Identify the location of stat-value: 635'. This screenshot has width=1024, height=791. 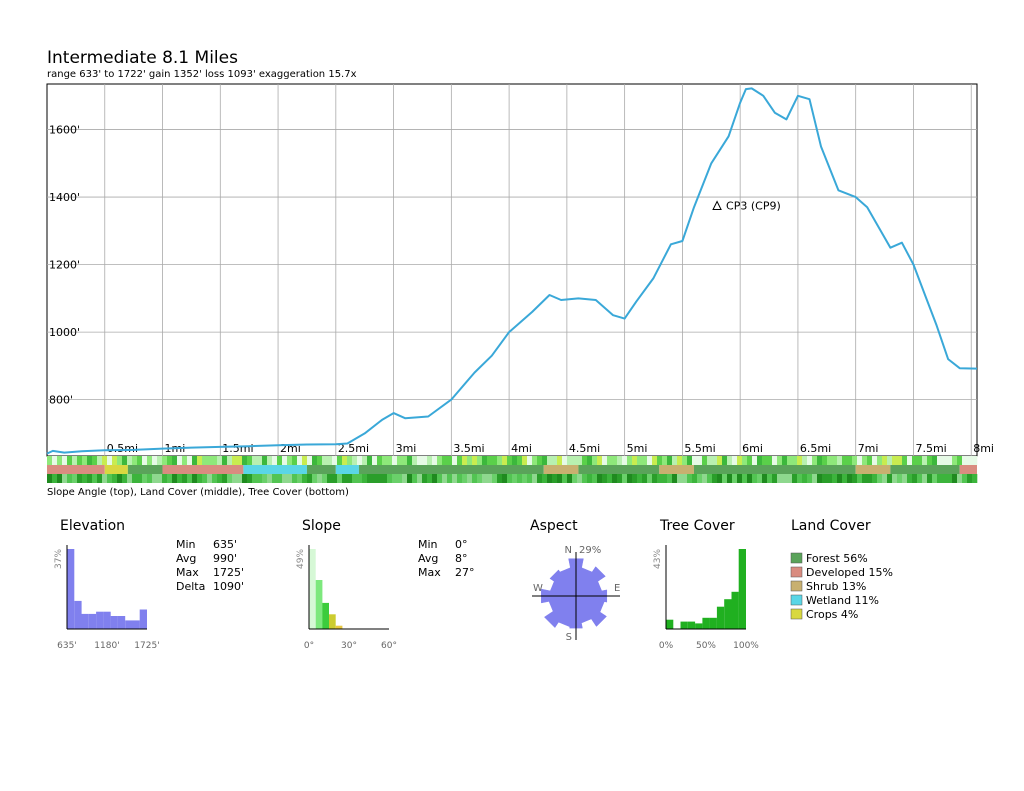
(225, 544).